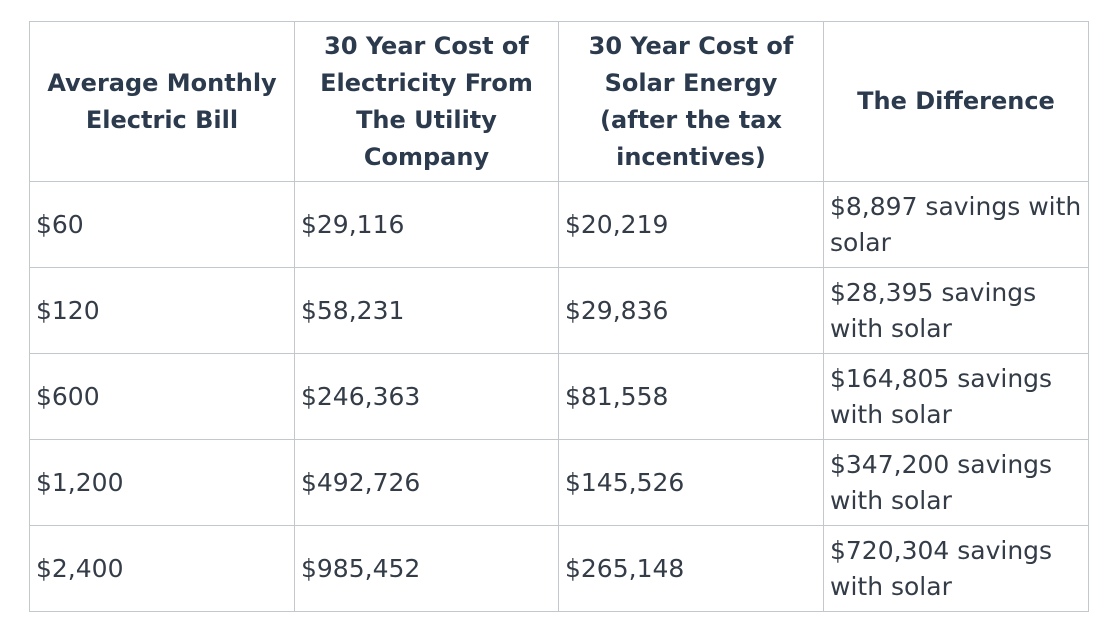  I want to click on cell-difference: $164,805 savings with solar, so click(956, 396).